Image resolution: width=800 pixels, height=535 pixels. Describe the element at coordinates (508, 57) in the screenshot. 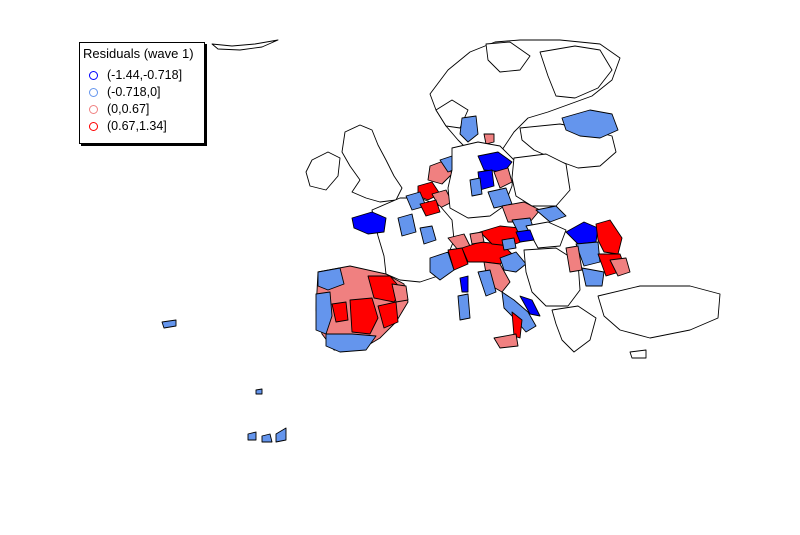

I see `region-north-norway` at that location.